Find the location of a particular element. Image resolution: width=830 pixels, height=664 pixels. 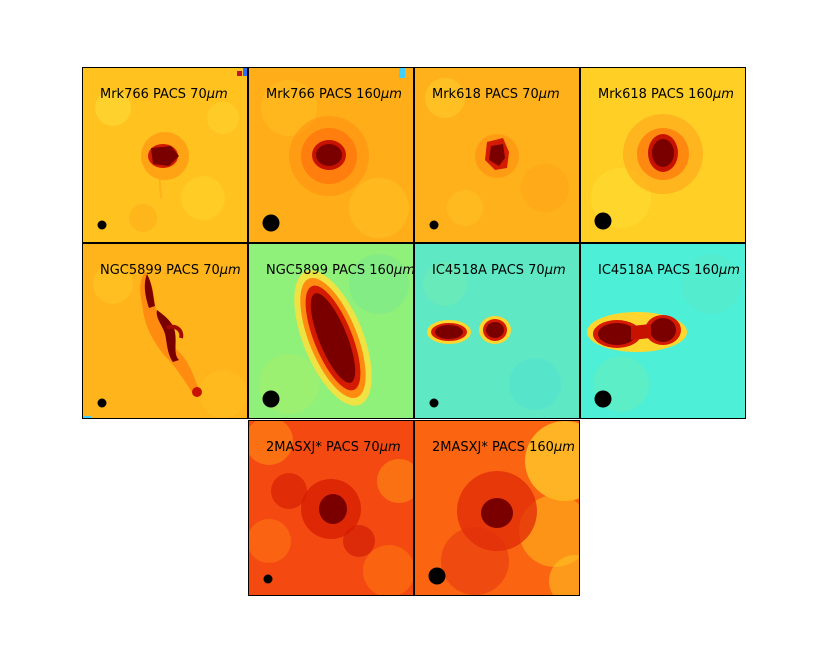

panel-mrk766-160: Mrk766 PACS 160μm is located at coordinates (331, 155).